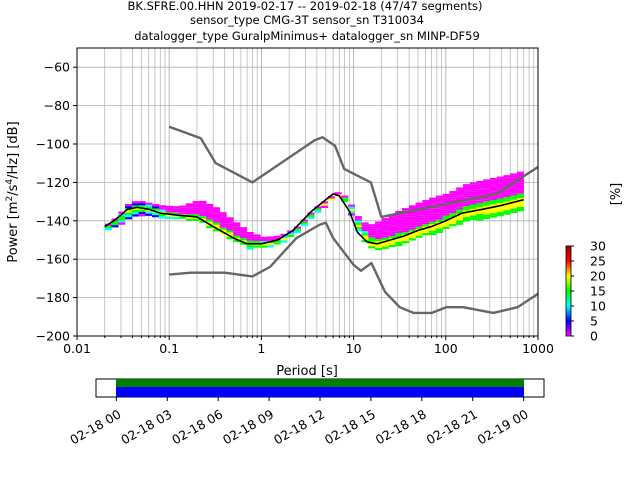 This screenshot has height=480, width=640. Describe the element at coordinates (354, 268) in the screenshot. I see `series-nlnm` at that location.